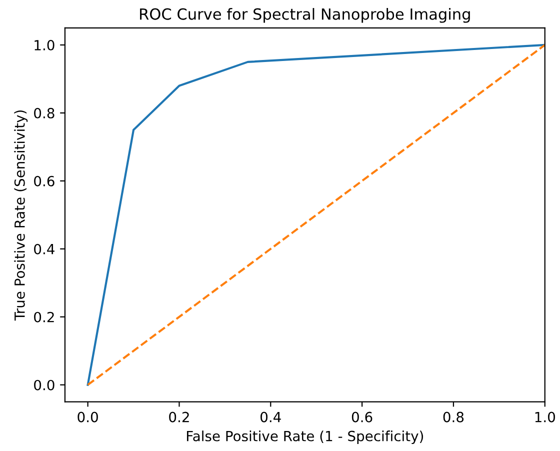 Image resolution: width=560 pixels, height=451 pixels. What do you see at coordinates (88, 417) in the screenshot?
I see `x-tick-label: 0.0` at bounding box center [88, 417].